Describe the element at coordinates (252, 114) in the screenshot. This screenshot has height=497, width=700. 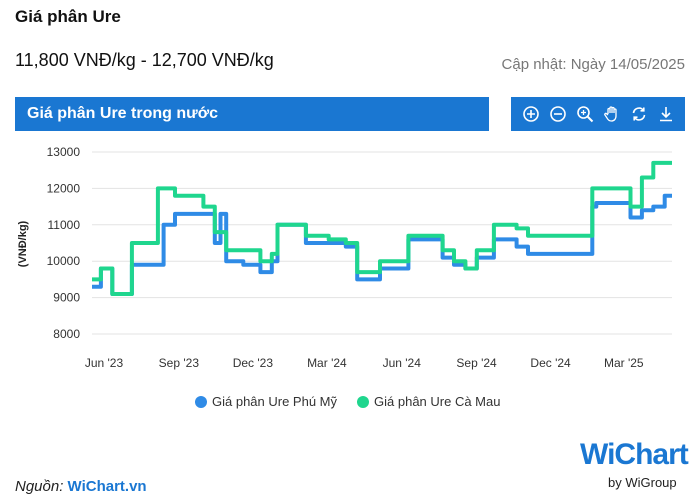
I see `chart-panel-header: Giá phân Ure trong nước` at that location.